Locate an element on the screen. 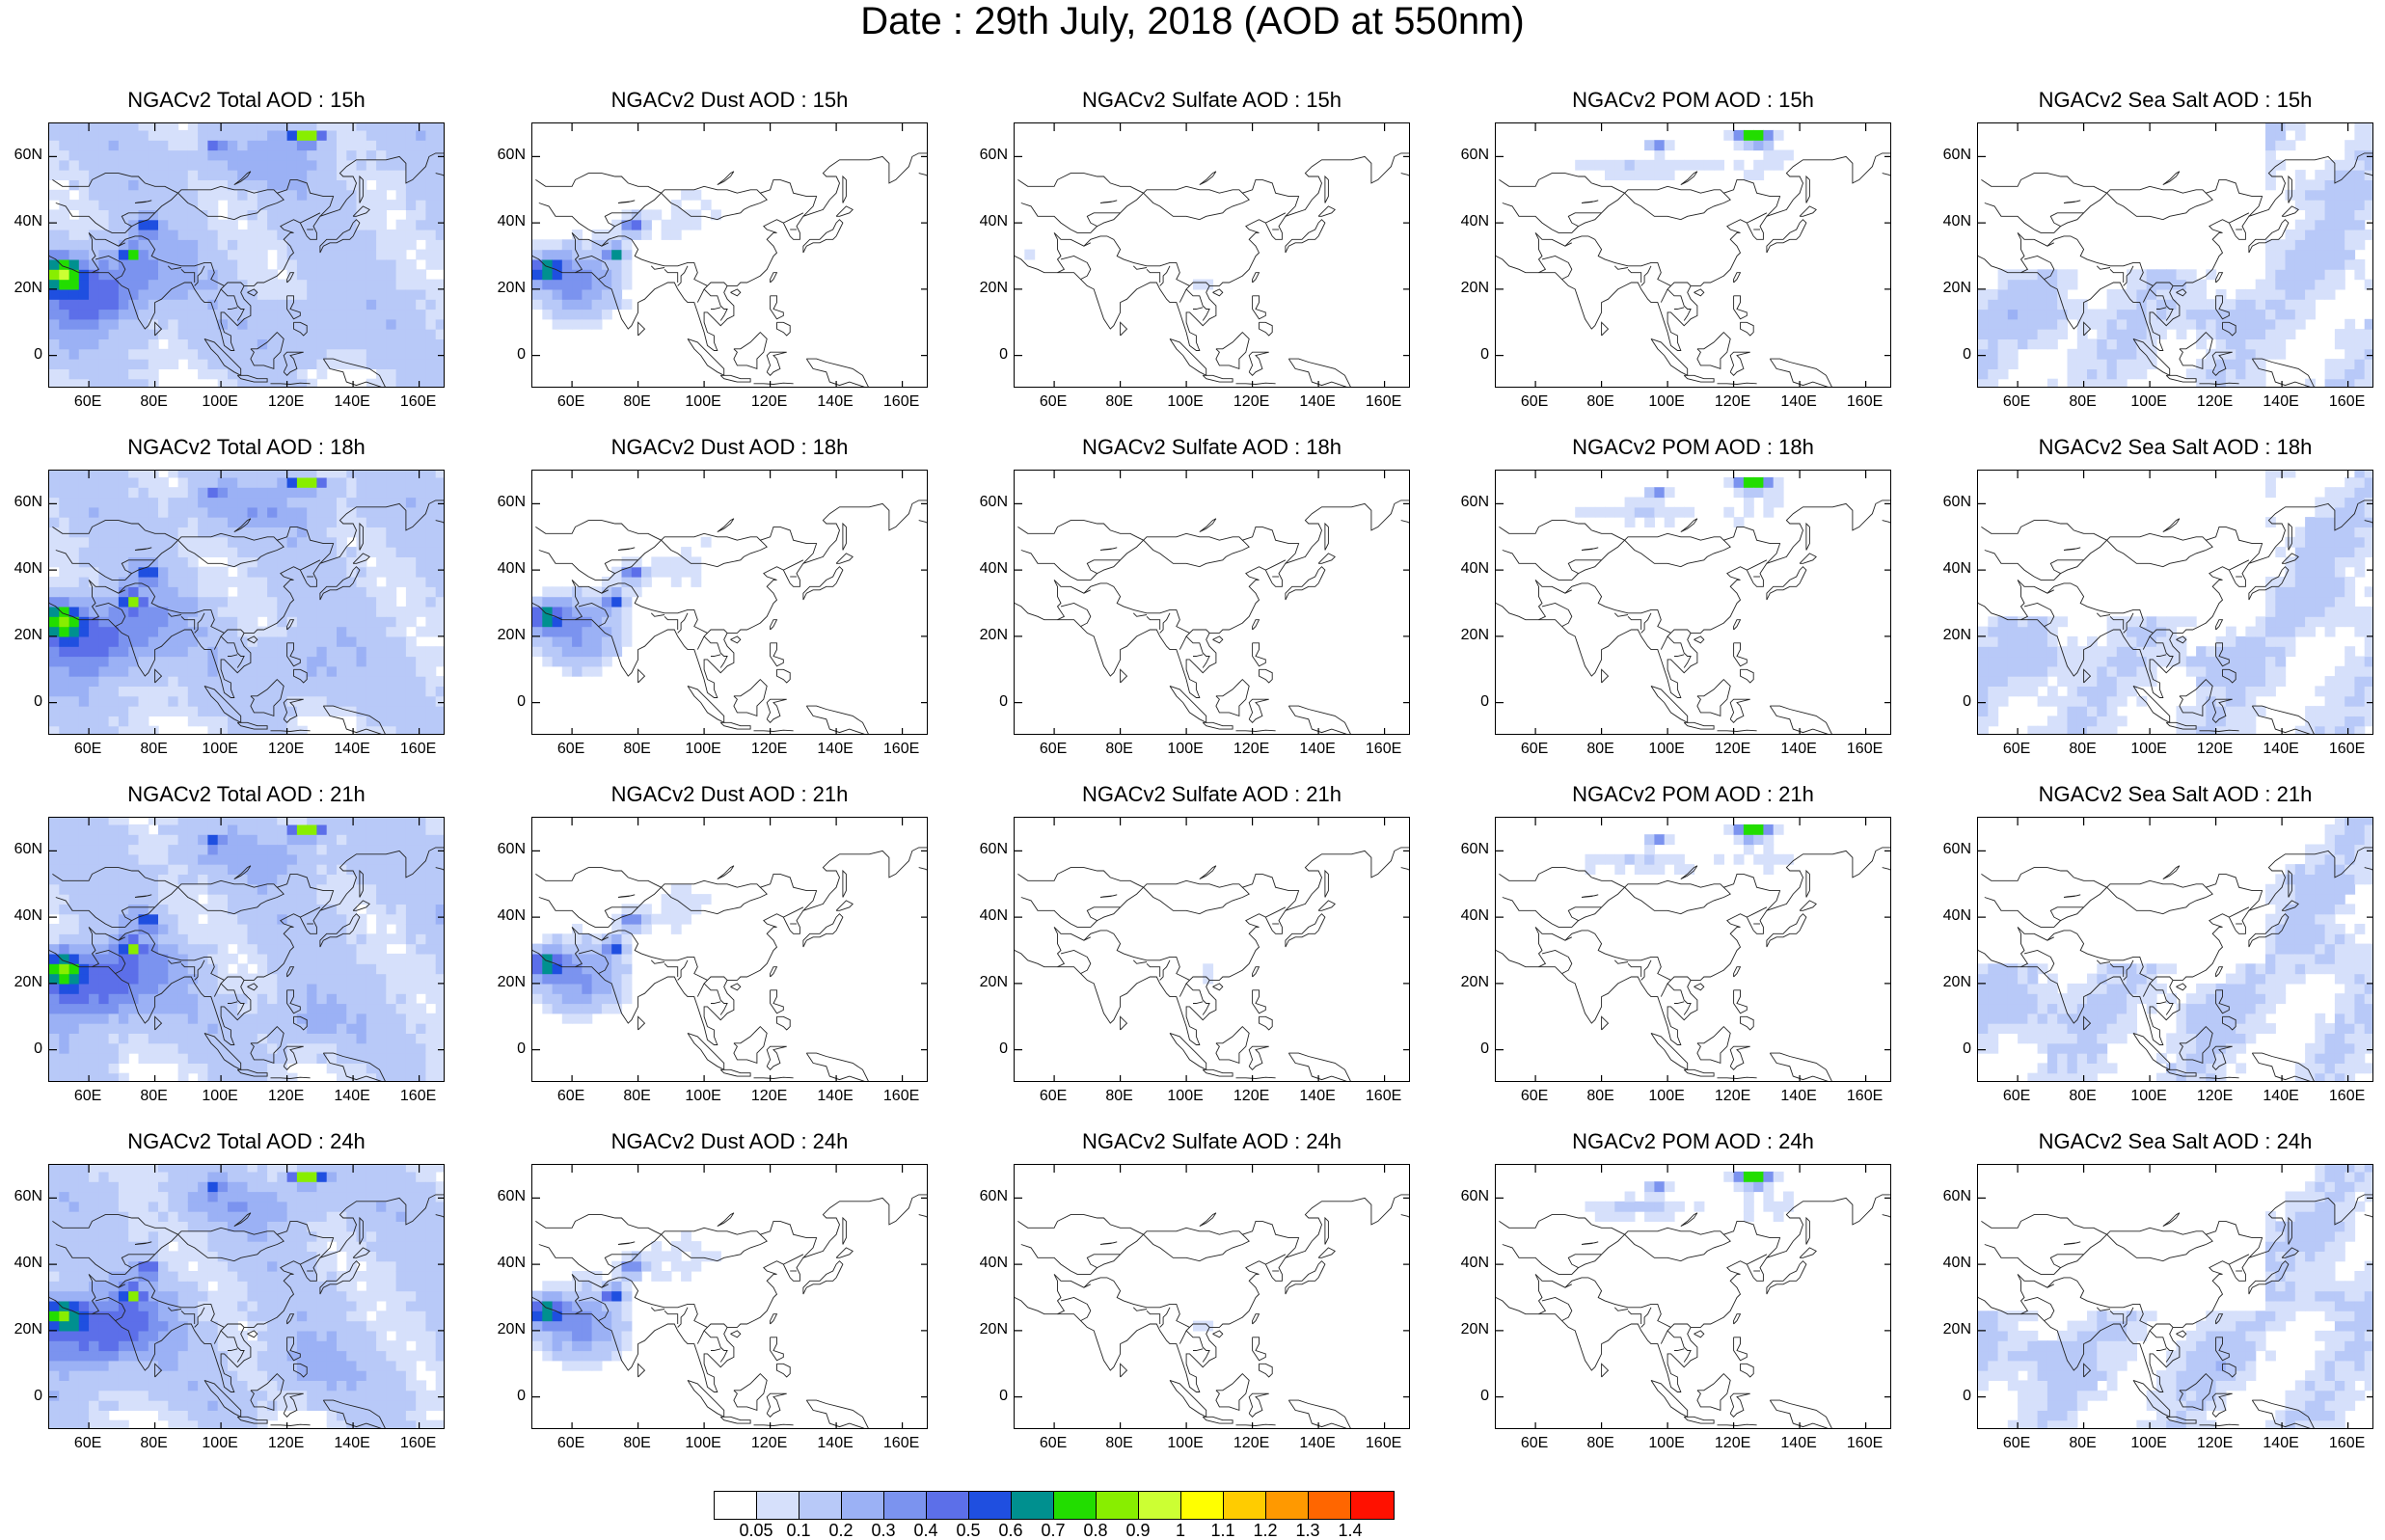 Image resolution: width=2385 pixels, height=1540 pixels. panel-title-pom-row2: NGACv2 POM AOD : 18h is located at coordinates (1693, 447).